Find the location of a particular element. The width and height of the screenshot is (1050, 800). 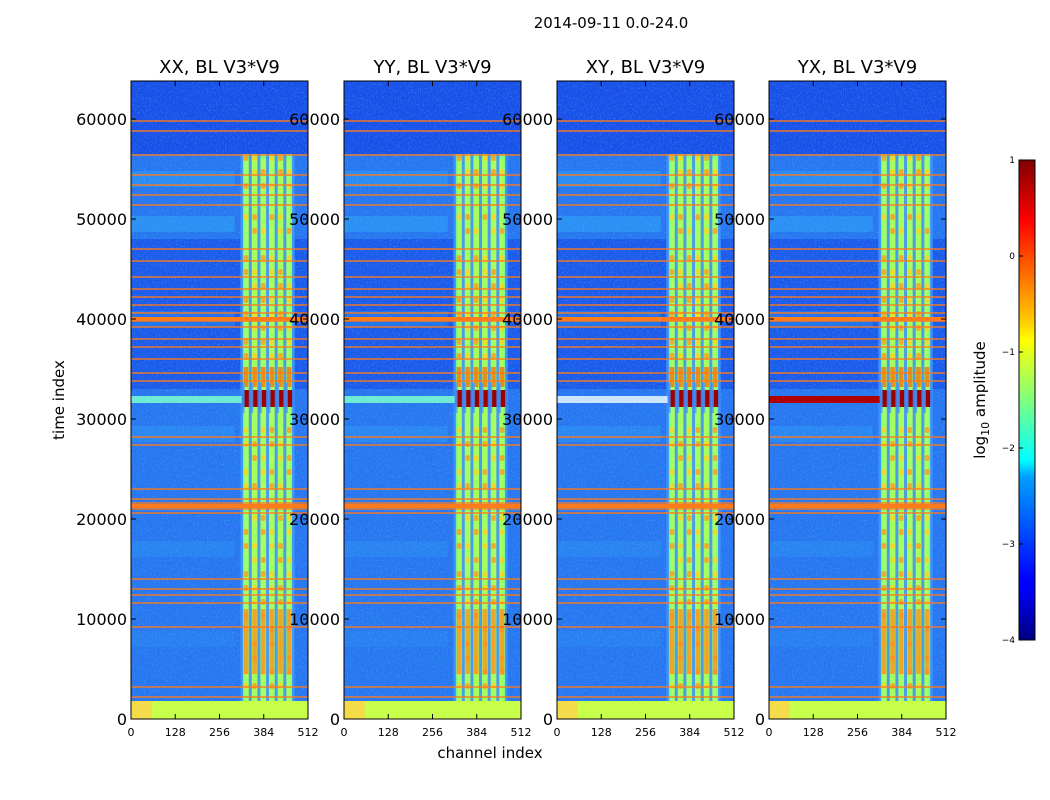

y-axis-label: time index is located at coordinates (59, 400).